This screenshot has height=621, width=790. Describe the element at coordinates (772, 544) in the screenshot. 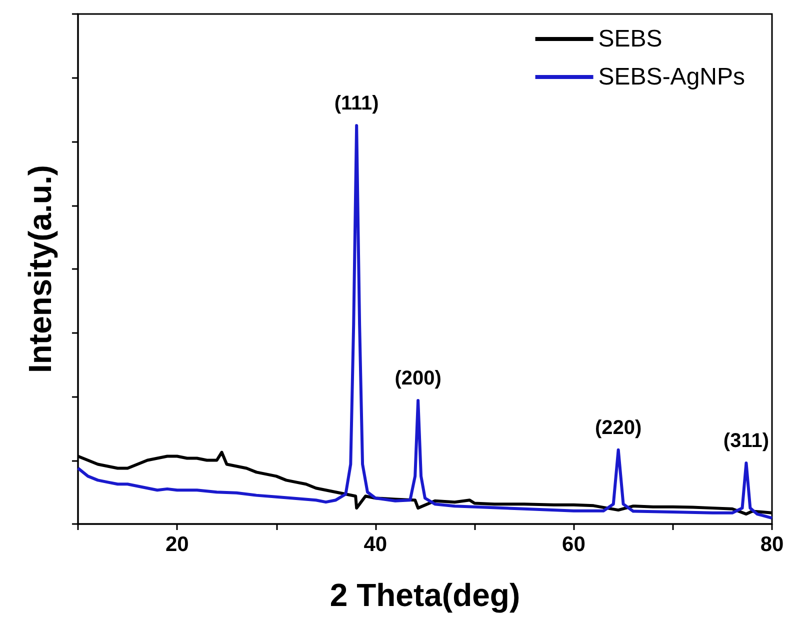

I see `x-tick-label: 80` at that location.